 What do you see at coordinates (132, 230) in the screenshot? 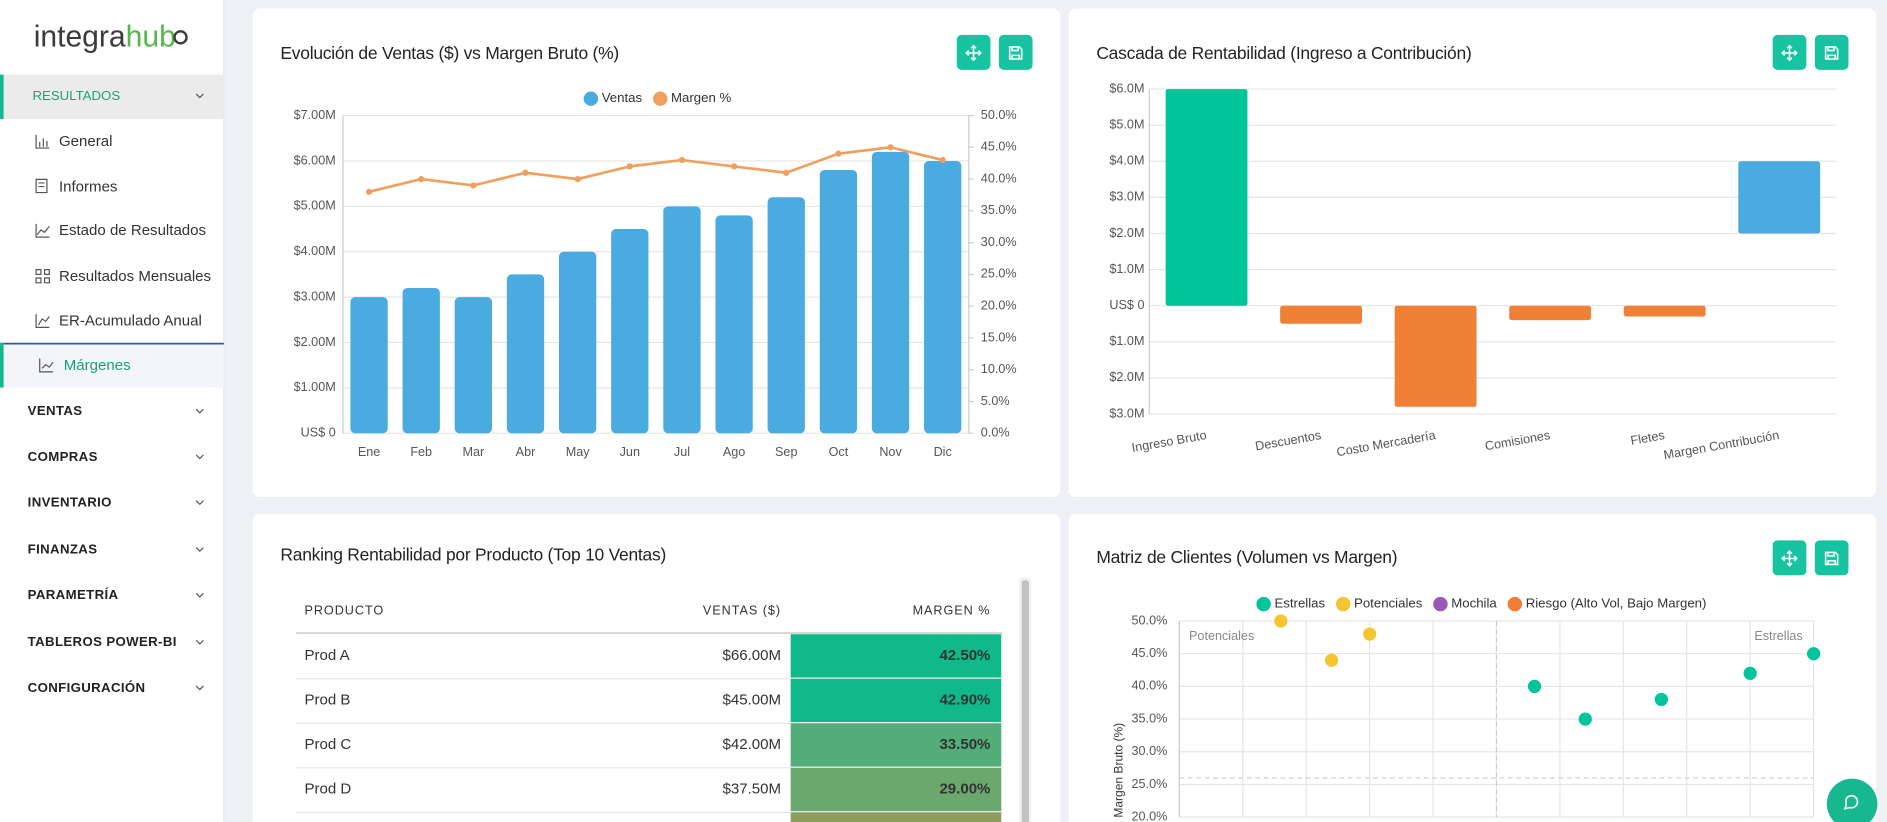
I see `menu-item: Estado de Resultados` at bounding box center [132, 230].